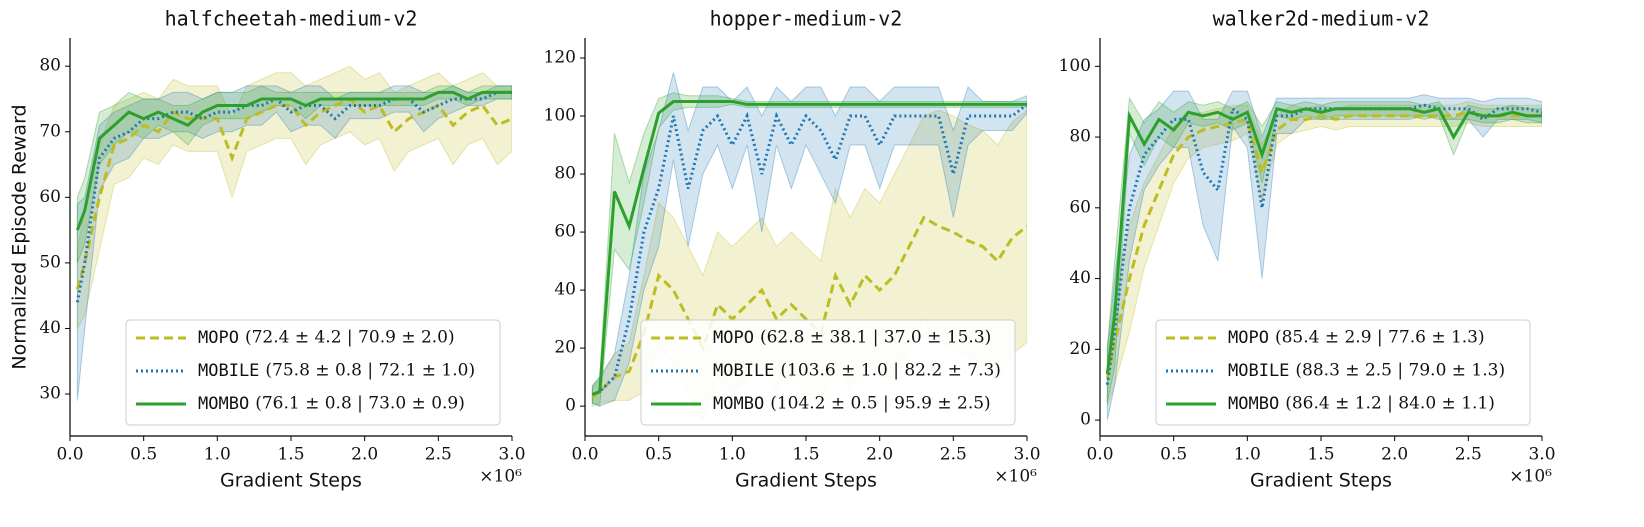 The height and width of the screenshot is (527, 1644). What do you see at coordinates (350, 338) in the screenshot?
I see `legend-summary: (72.4 ± 4.2 | 70.9 ± 2.0)` at bounding box center [350, 338].